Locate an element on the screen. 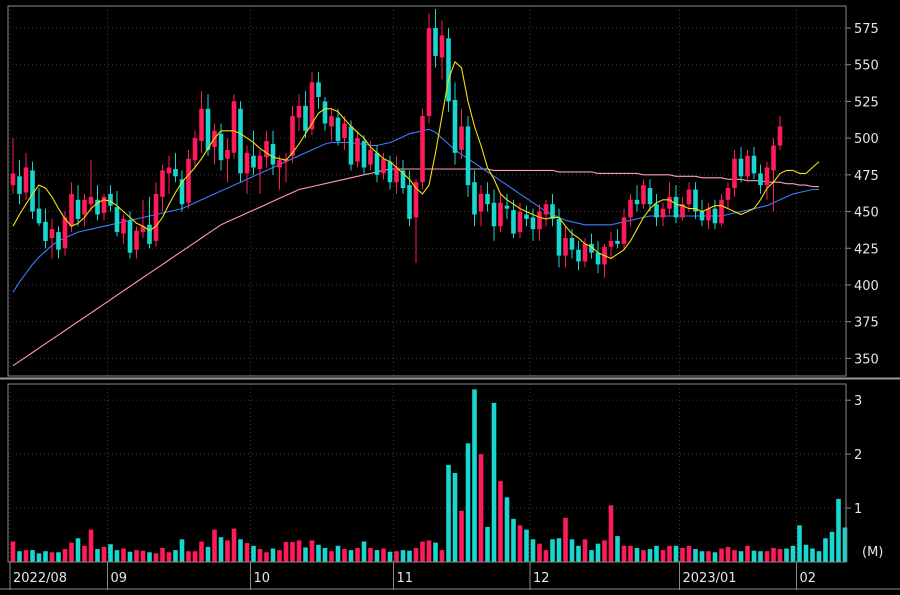 This screenshot has height=595, width=900. volume-tick-label: 2 is located at coordinates (858, 455).